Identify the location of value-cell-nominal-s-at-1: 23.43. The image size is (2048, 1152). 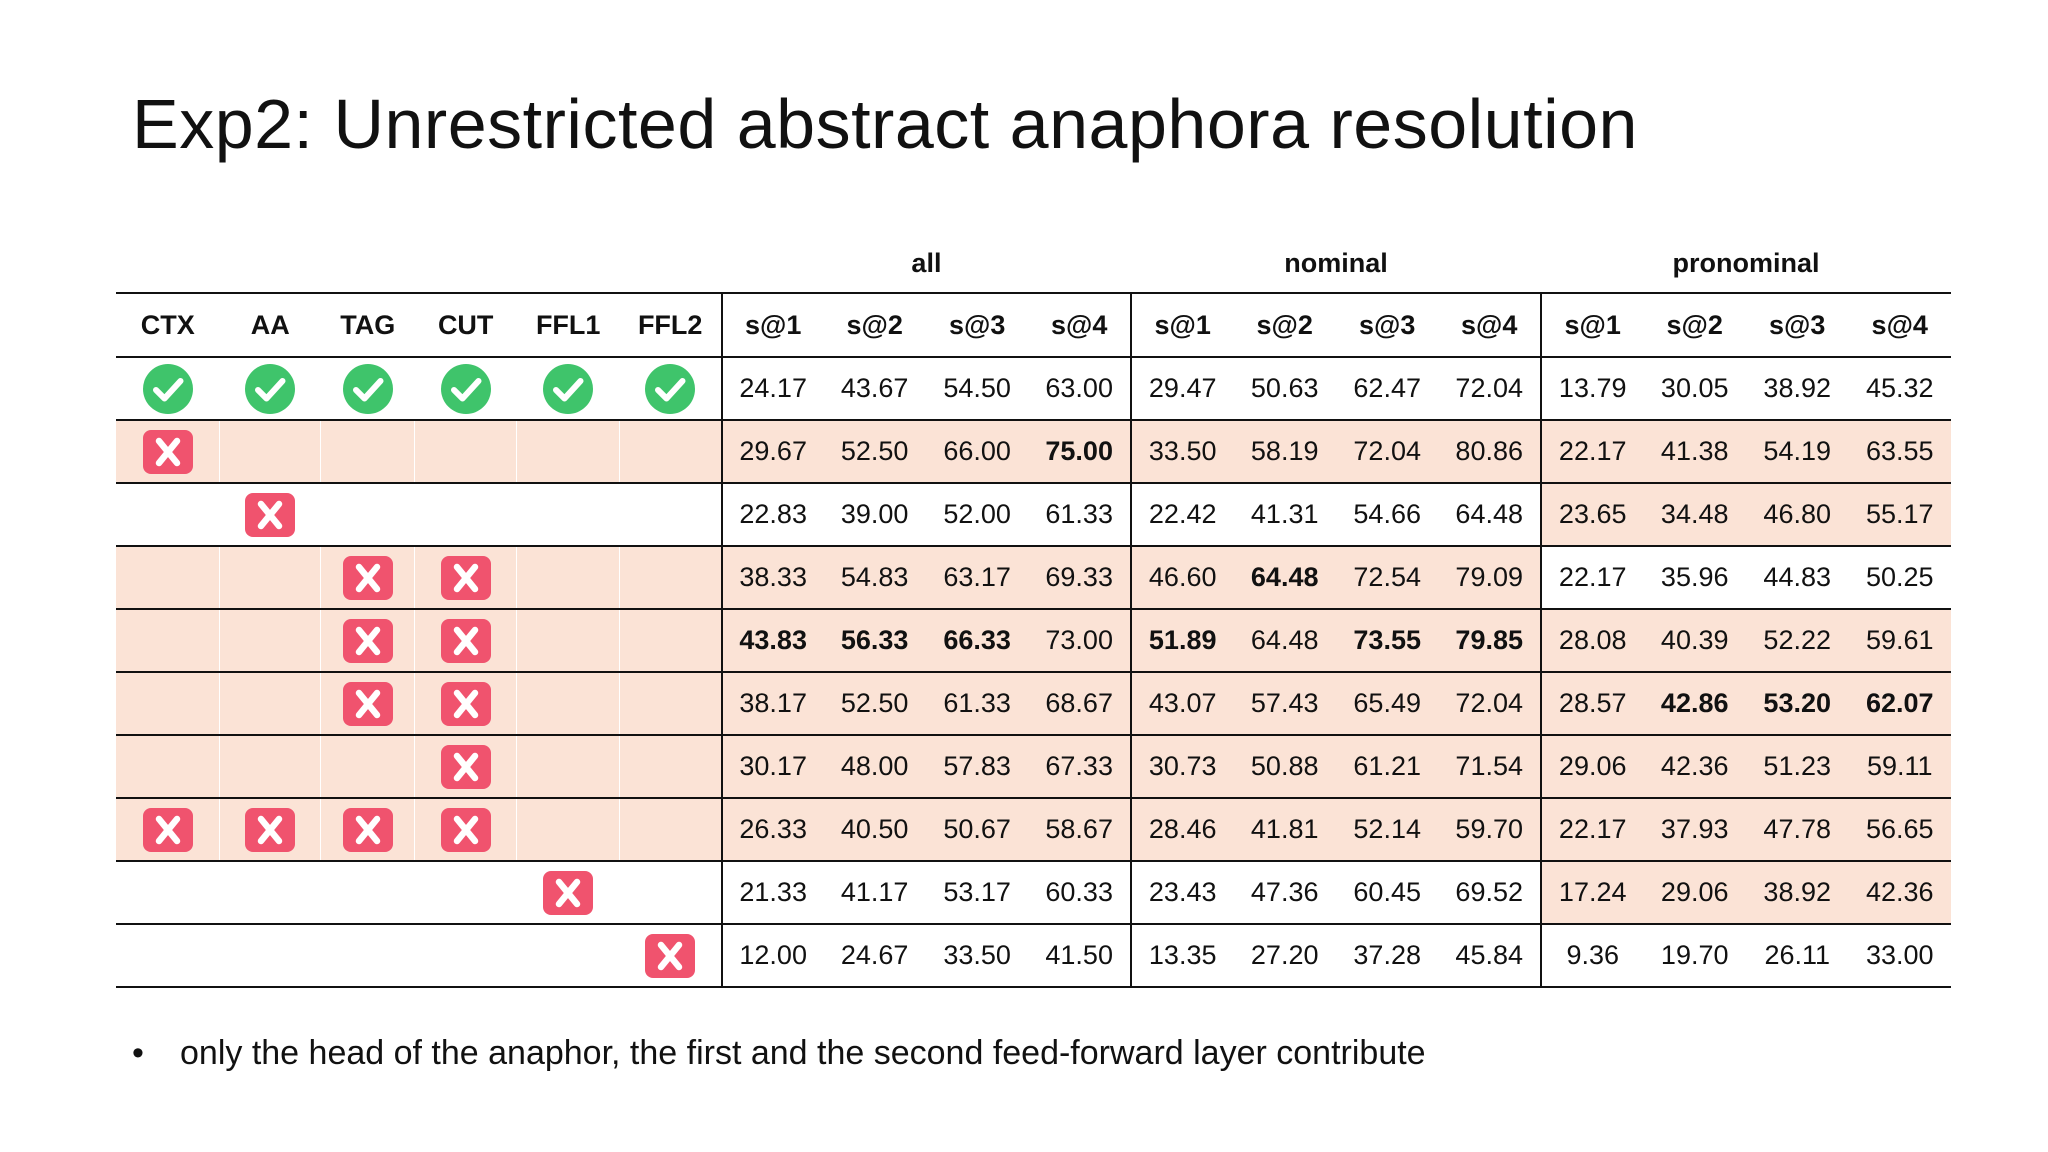
(1181, 893).